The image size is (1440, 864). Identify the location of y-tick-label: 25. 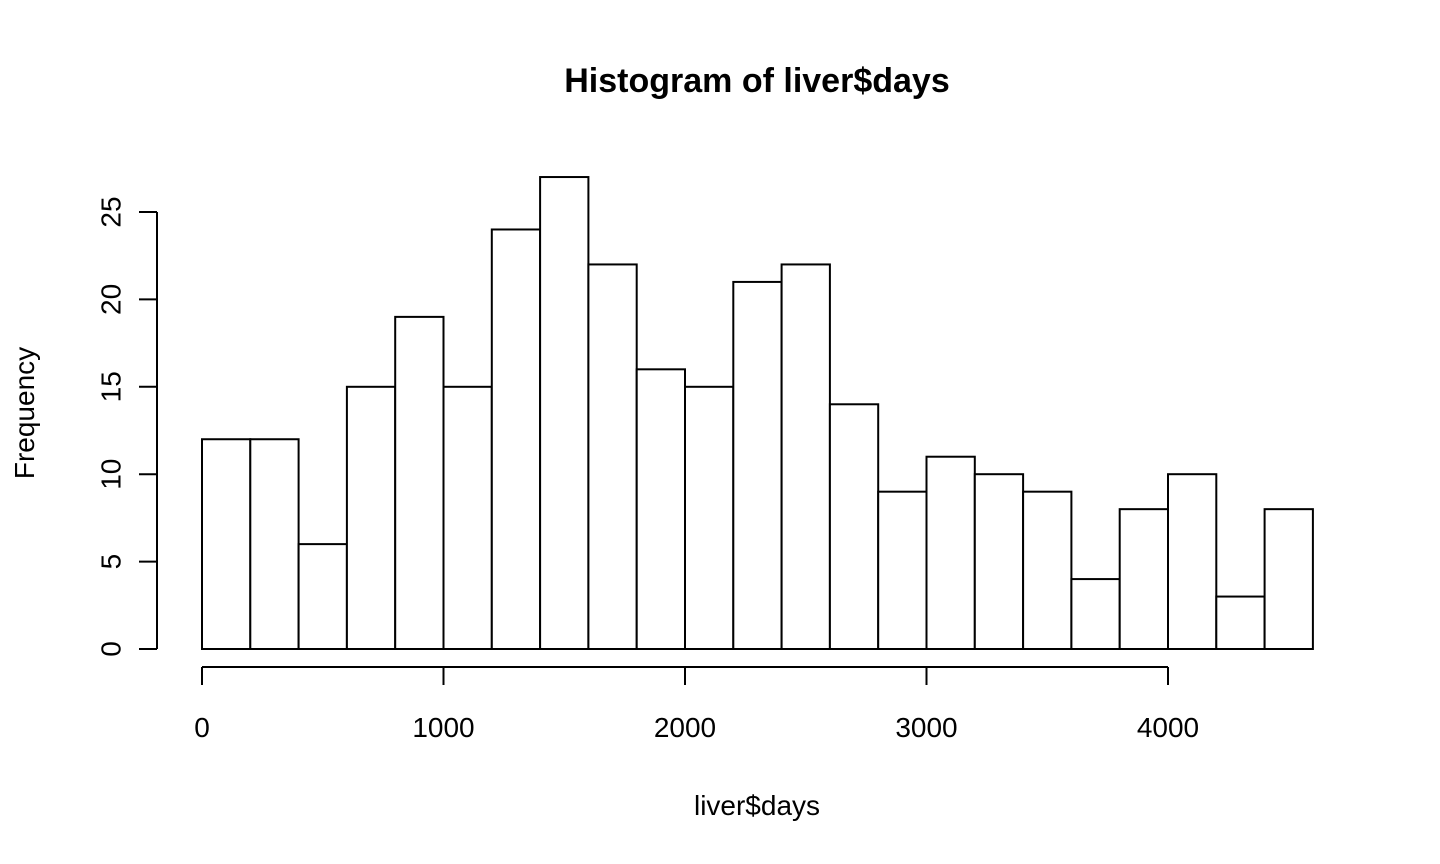
(111, 211).